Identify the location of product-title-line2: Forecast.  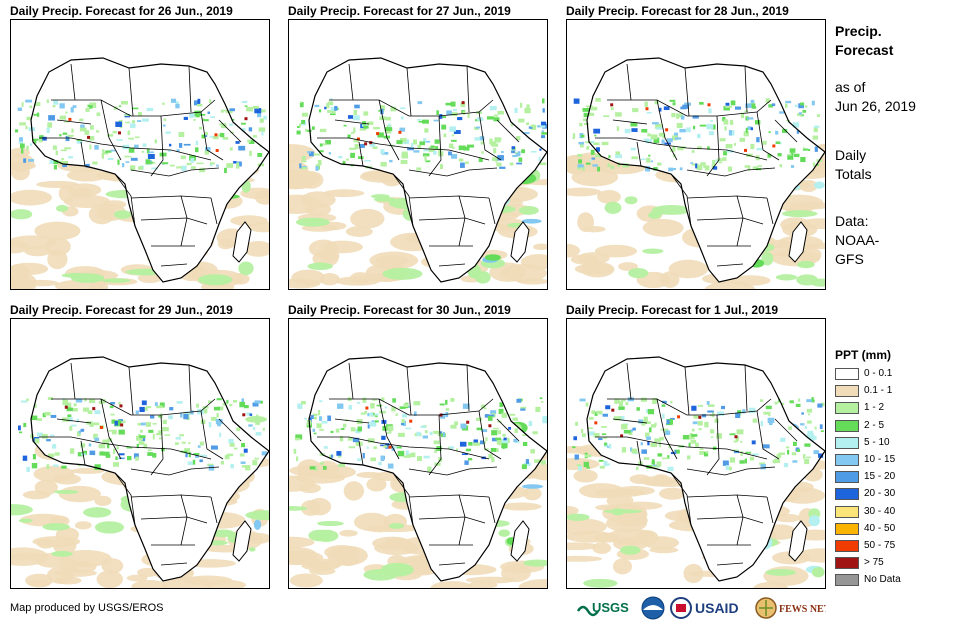
(864, 50).